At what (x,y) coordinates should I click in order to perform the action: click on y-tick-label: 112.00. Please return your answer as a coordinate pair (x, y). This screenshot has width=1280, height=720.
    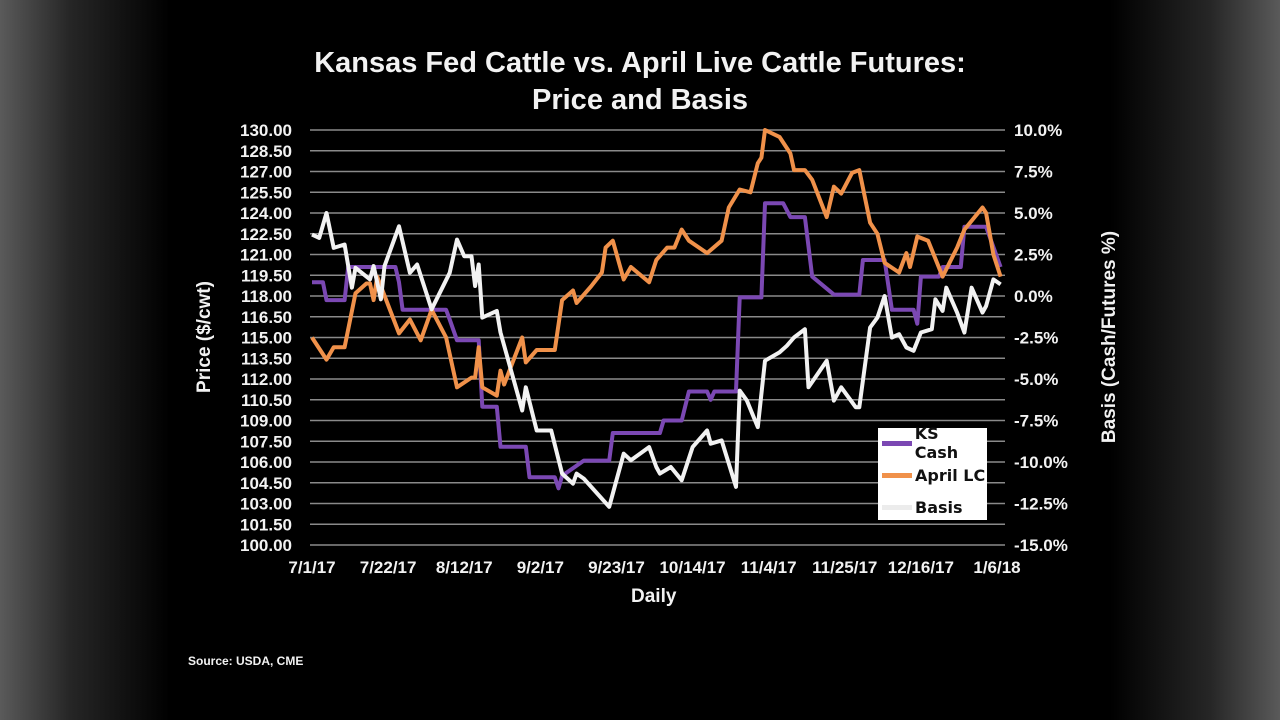
    Looking at the image, I should click on (266, 379).